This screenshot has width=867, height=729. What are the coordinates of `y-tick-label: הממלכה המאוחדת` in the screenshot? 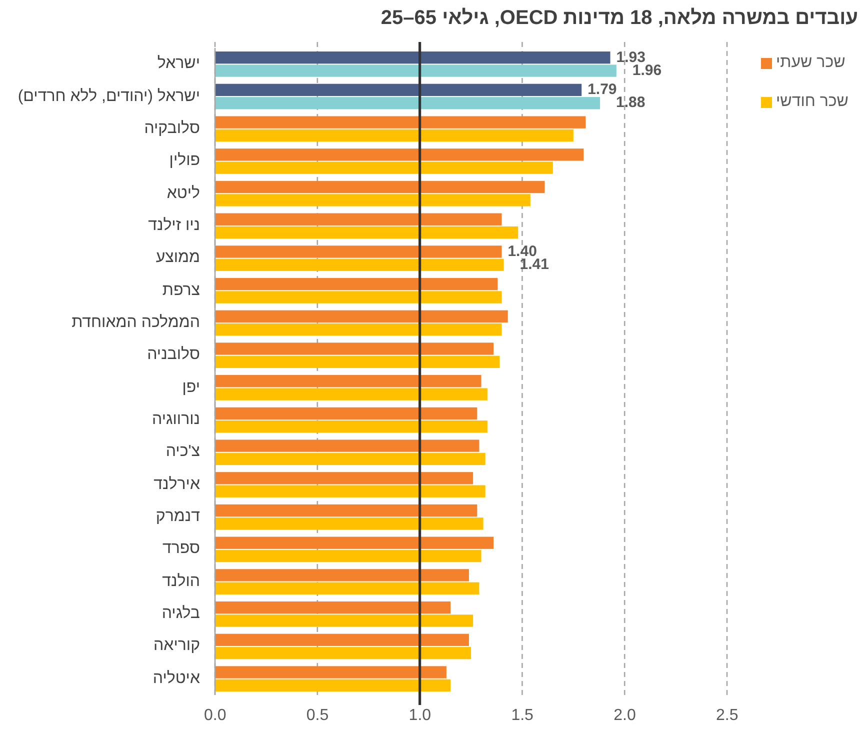 It's located at (136, 322).